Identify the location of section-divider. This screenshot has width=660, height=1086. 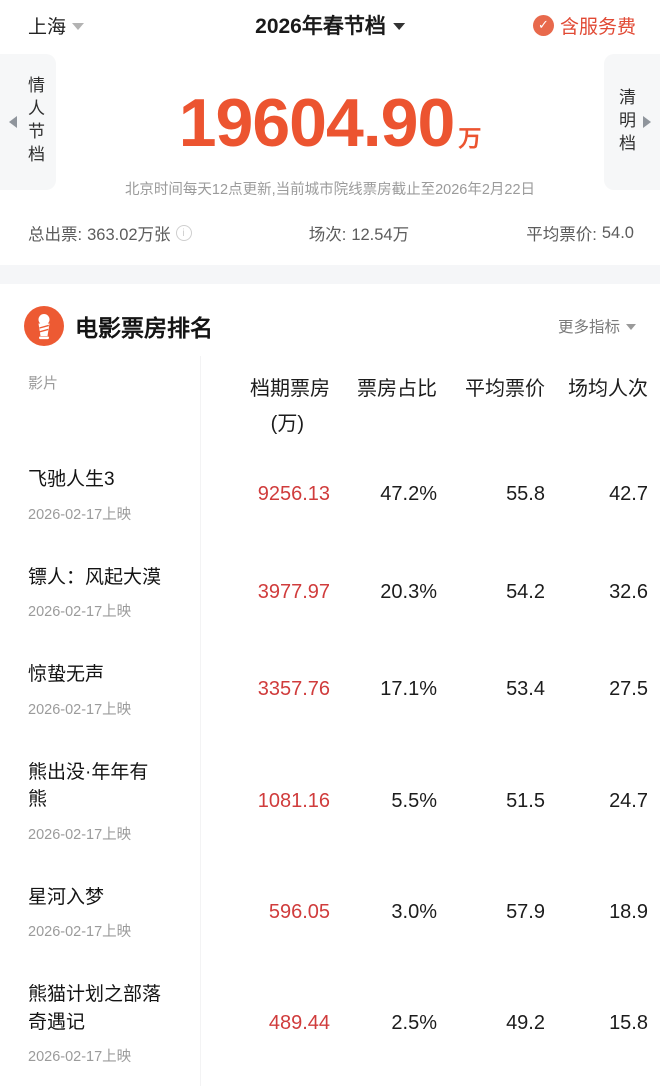
(330, 274).